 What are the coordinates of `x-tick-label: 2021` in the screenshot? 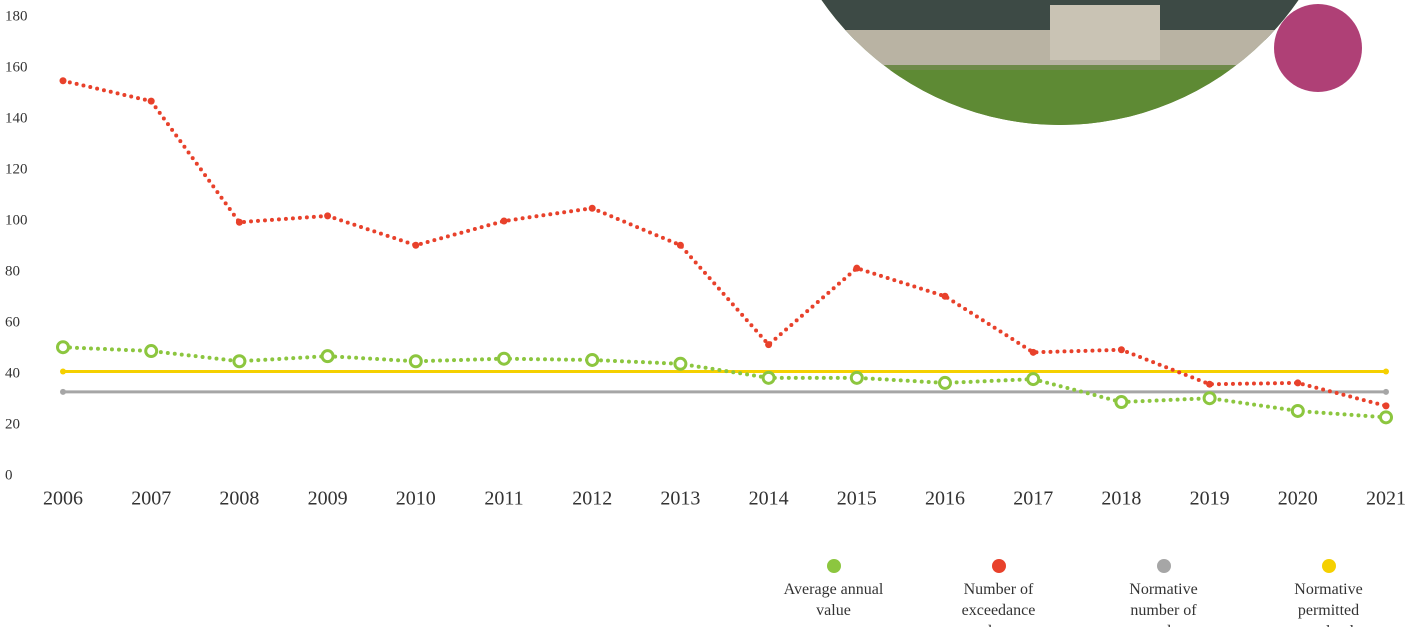 It's located at (1386, 499).